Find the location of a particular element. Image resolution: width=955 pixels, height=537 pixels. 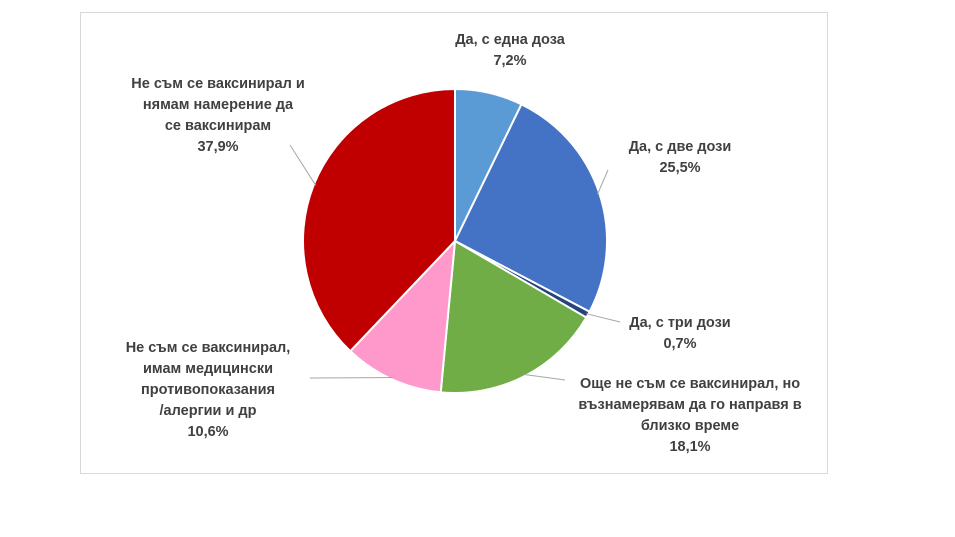

slice-intend-to-vaccinate is located at coordinates (513, 316).